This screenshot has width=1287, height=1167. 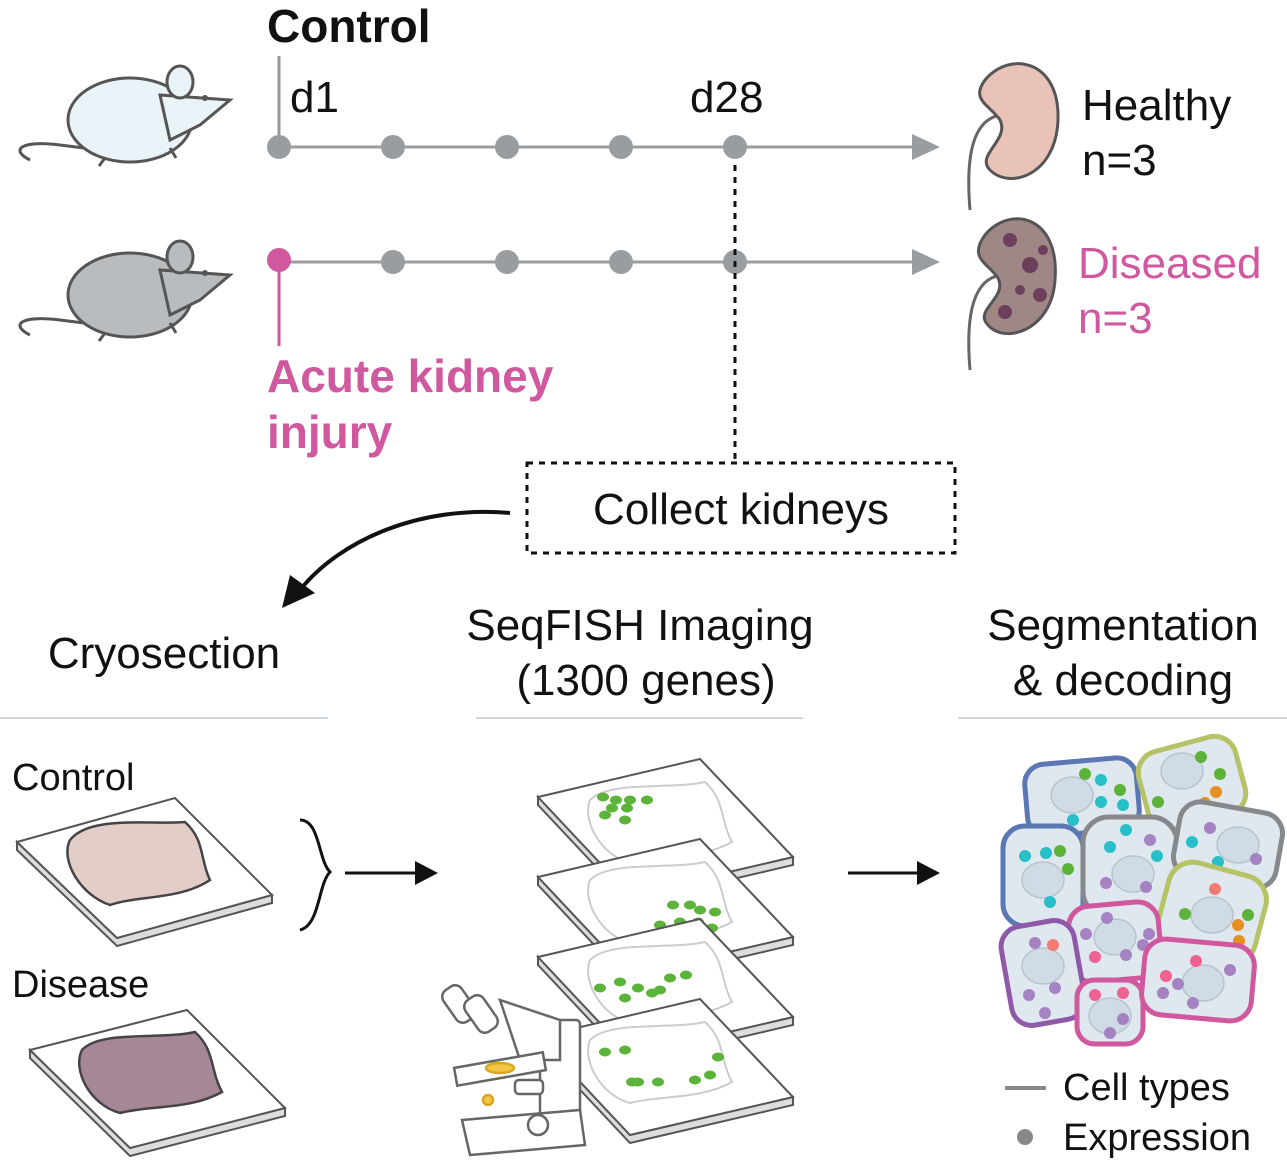 I want to click on arrow-to-segmentation-head, so click(x=928, y=873).